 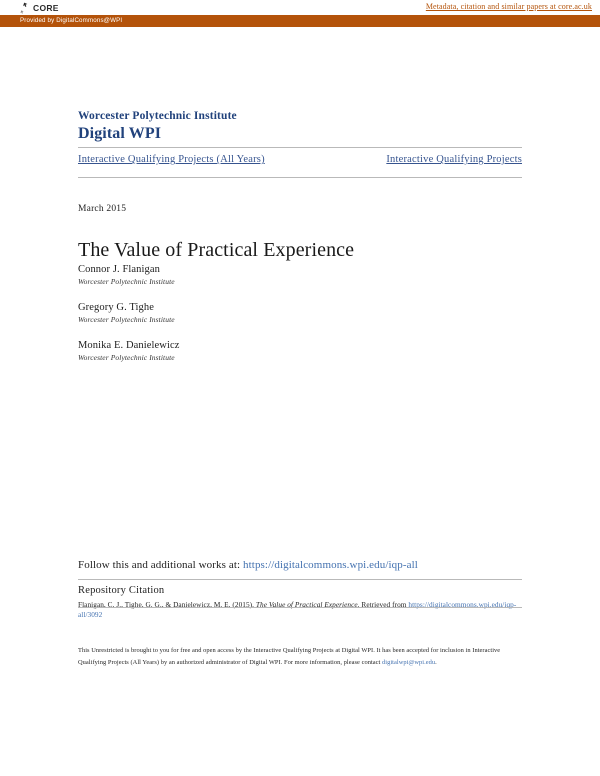 I want to click on divider-above-nav, so click(x=300, y=147).